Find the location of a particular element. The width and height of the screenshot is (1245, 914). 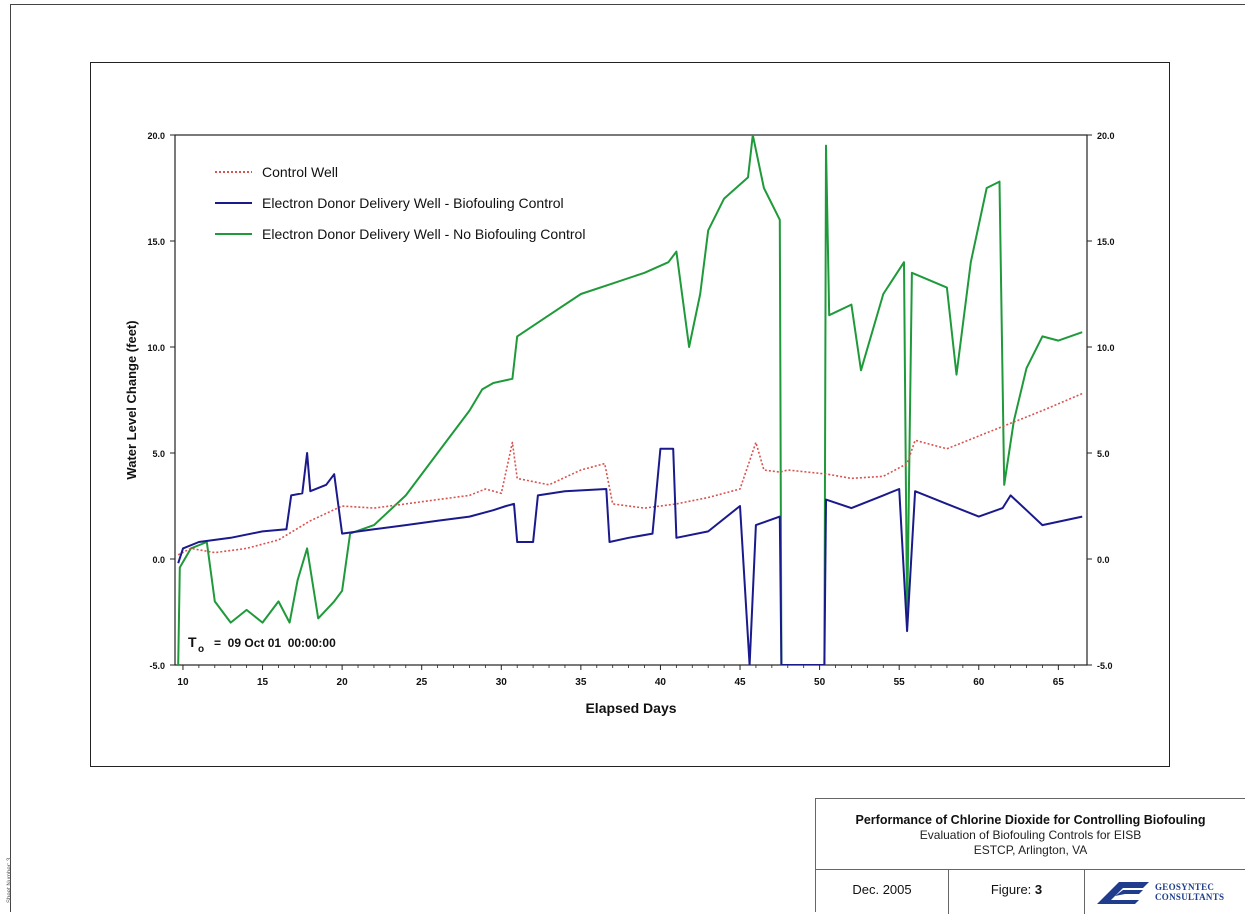

y-tick-label-left: 5.0 is located at coordinates (158, 454).